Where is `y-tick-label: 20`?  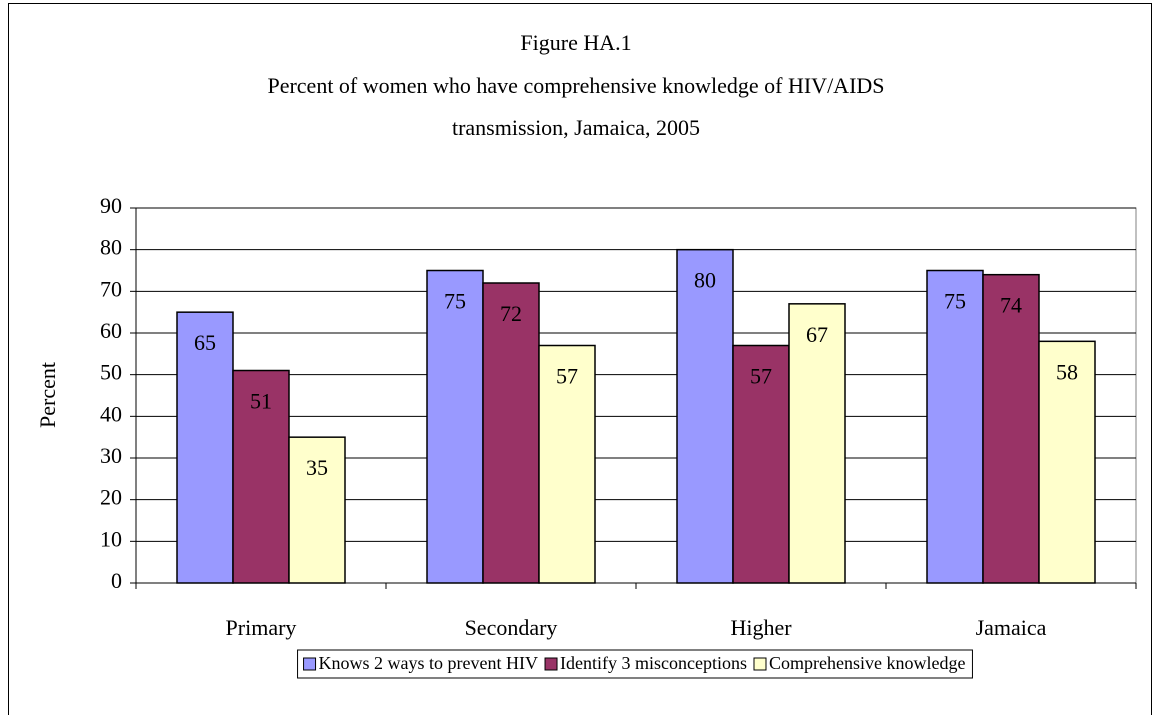 y-tick-label: 20 is located at coordinates (111, 497).